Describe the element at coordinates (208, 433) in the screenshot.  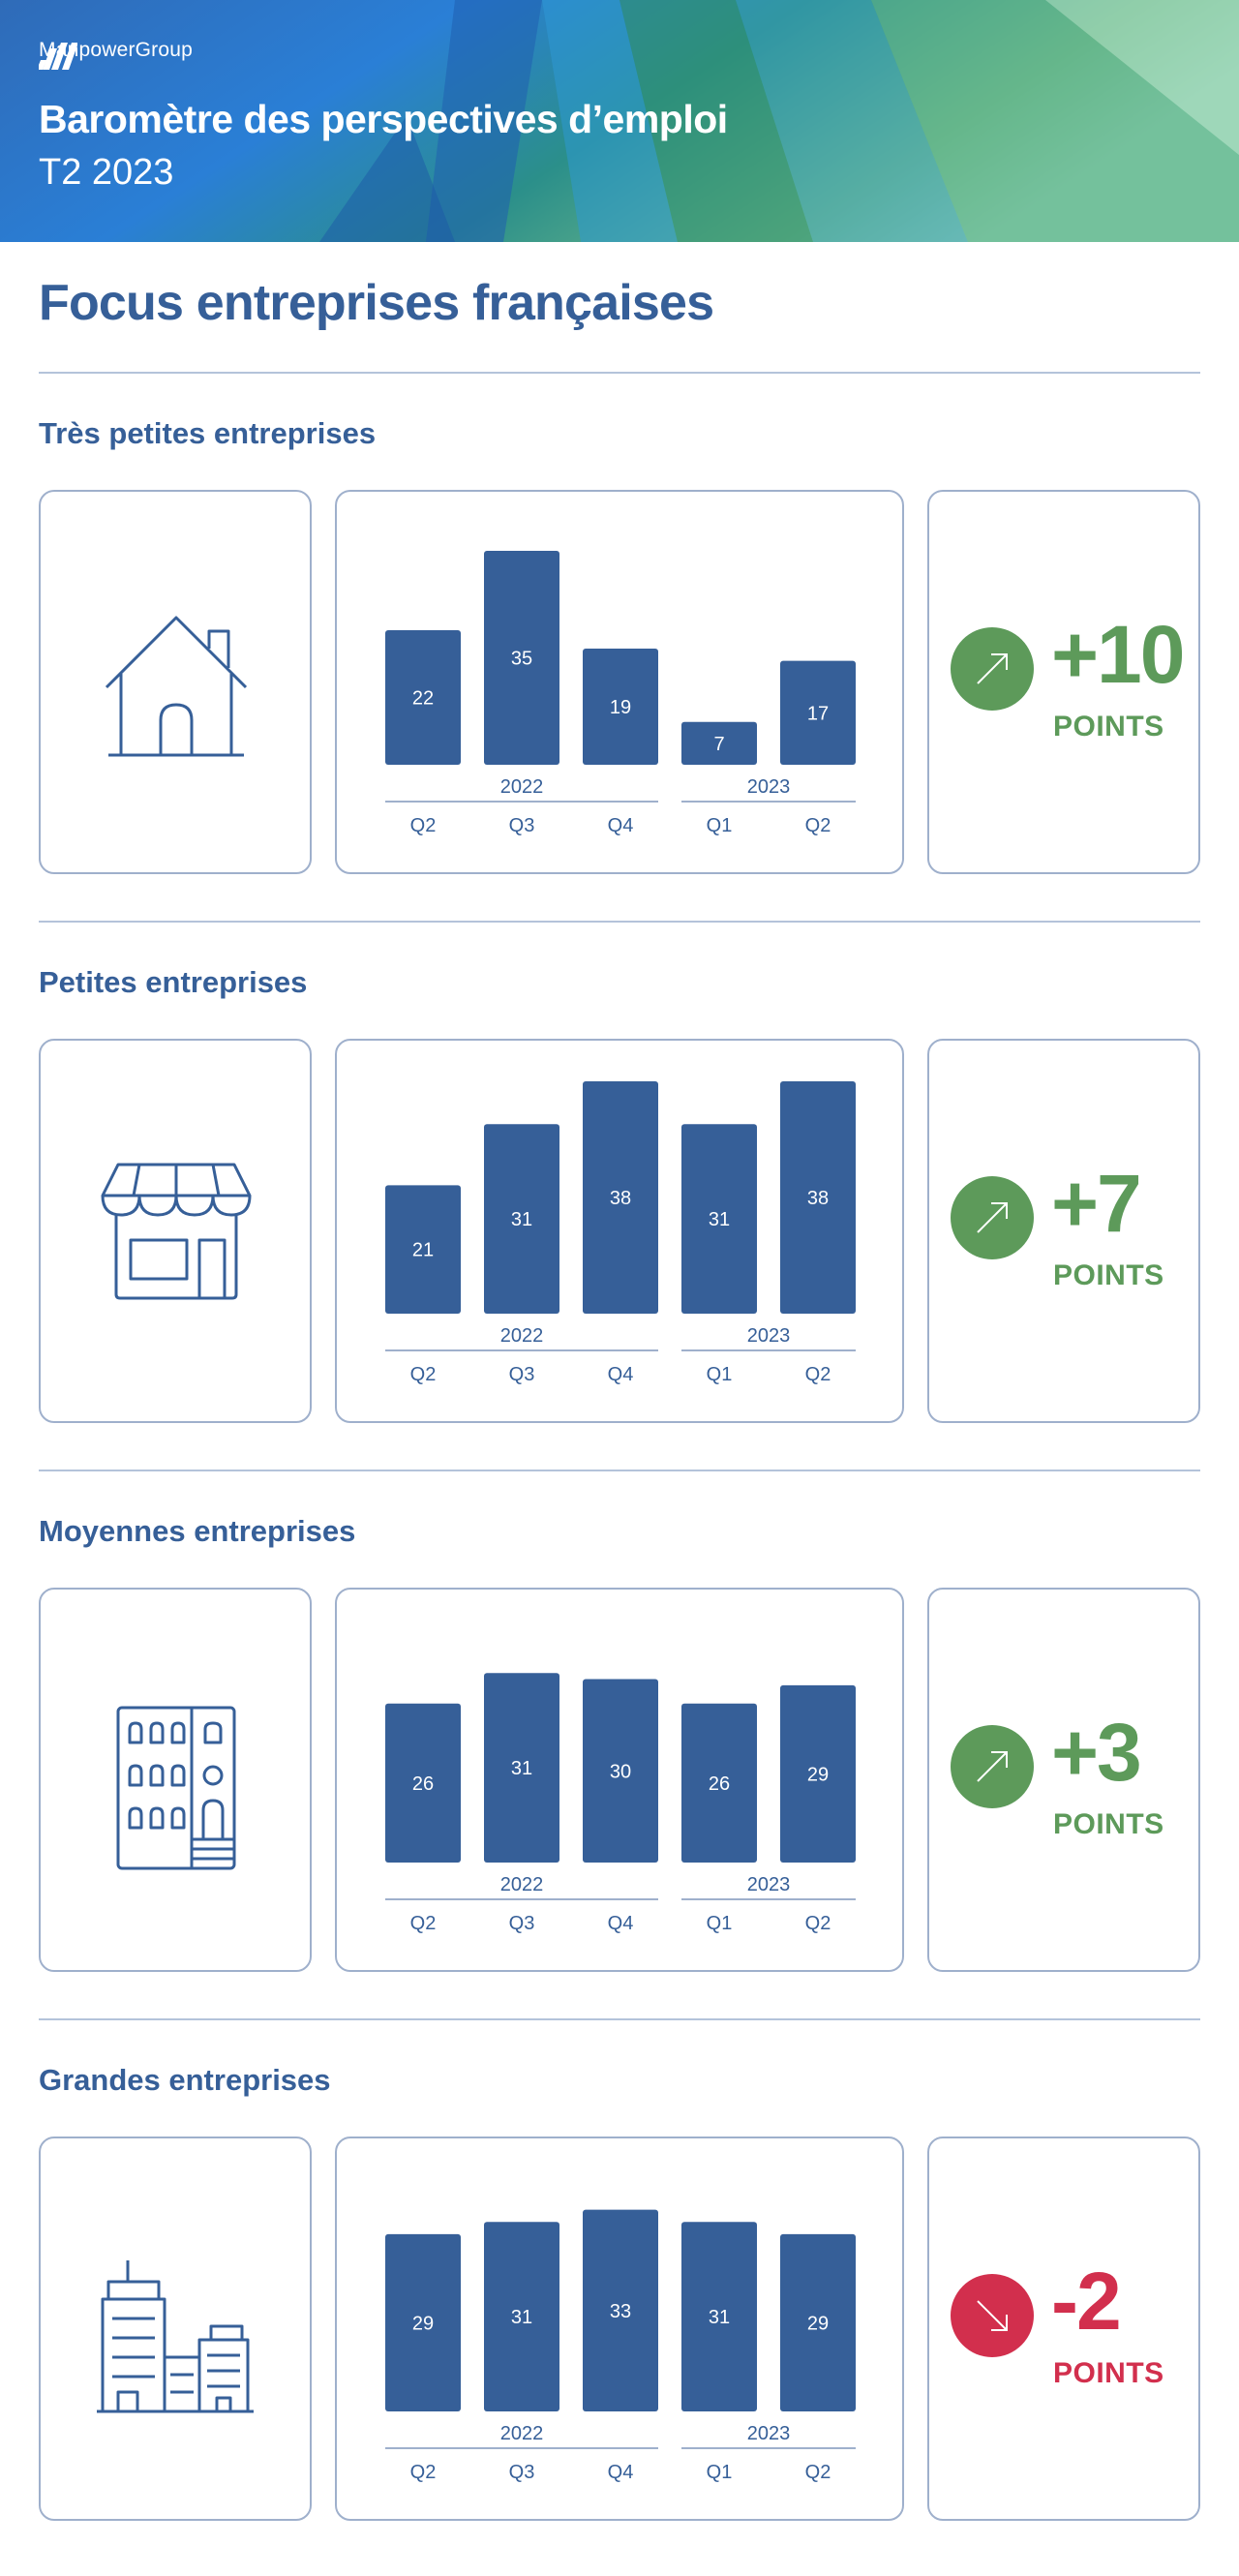
I see `section-title: Très petites entreprises` at that location.